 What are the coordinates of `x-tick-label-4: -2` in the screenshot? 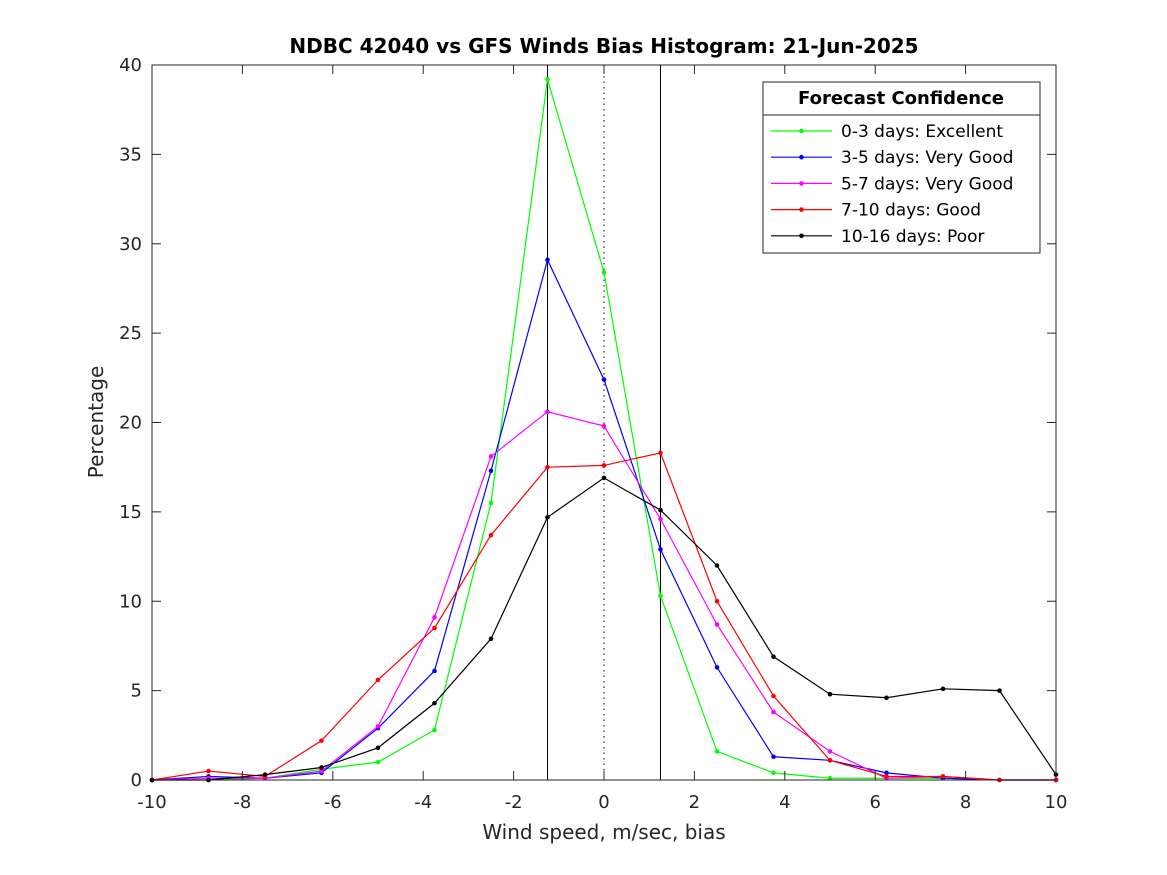 It's located at (514, 802).